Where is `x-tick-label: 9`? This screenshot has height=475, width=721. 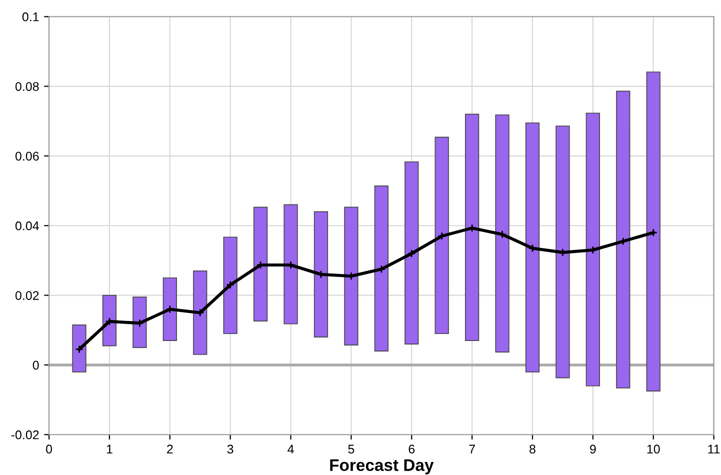
x-tick-label: 9 is located at coordinates (593, 449).